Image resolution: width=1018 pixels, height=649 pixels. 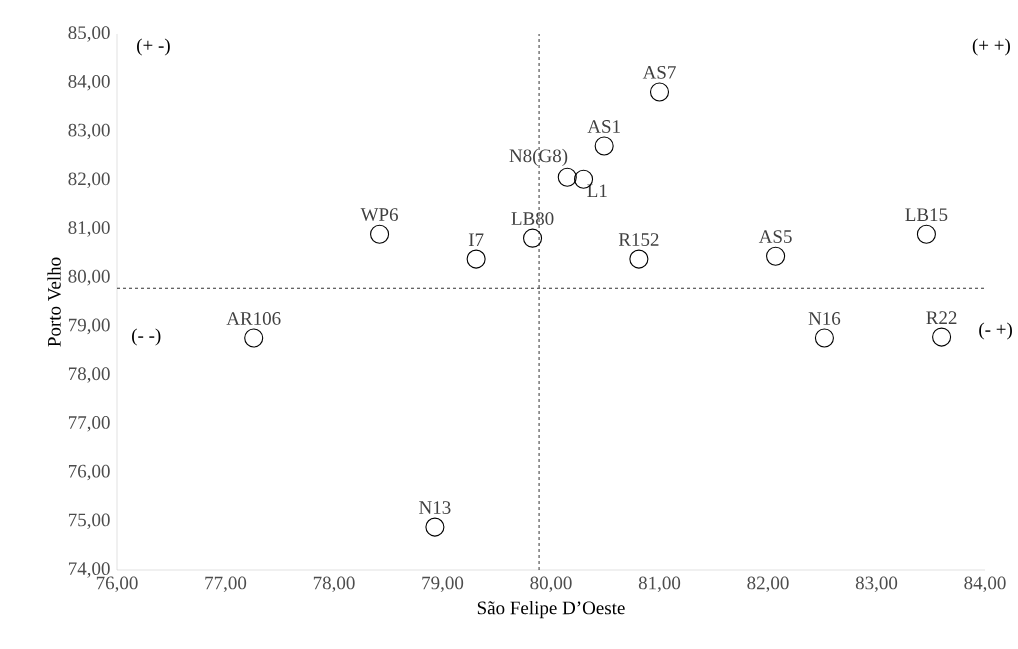 What do you see at coordinates (89, 82) in the screenshot?
I see `y-tick-label: 84,00` at bounding box center [89, 82].